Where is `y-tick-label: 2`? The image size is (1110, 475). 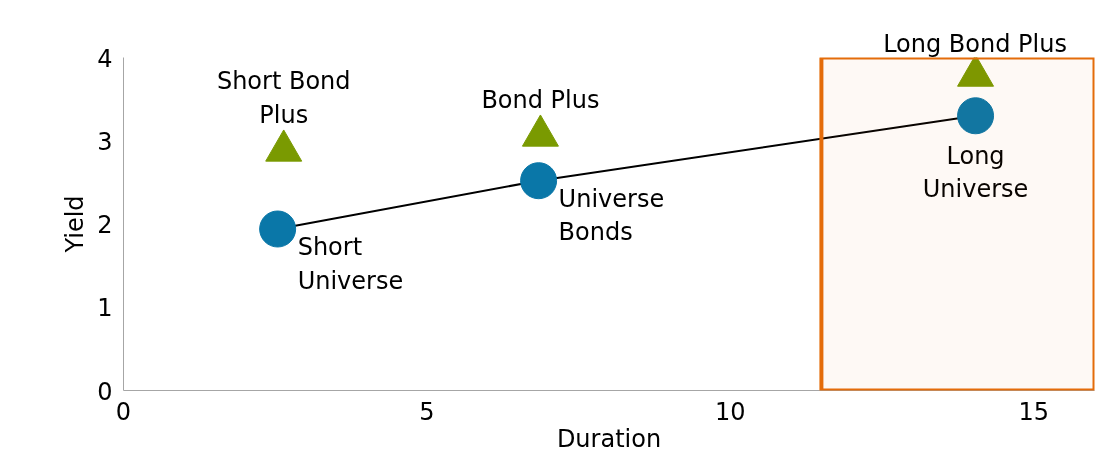
y-tick-label: 2 is located at coordinates (105, 225).